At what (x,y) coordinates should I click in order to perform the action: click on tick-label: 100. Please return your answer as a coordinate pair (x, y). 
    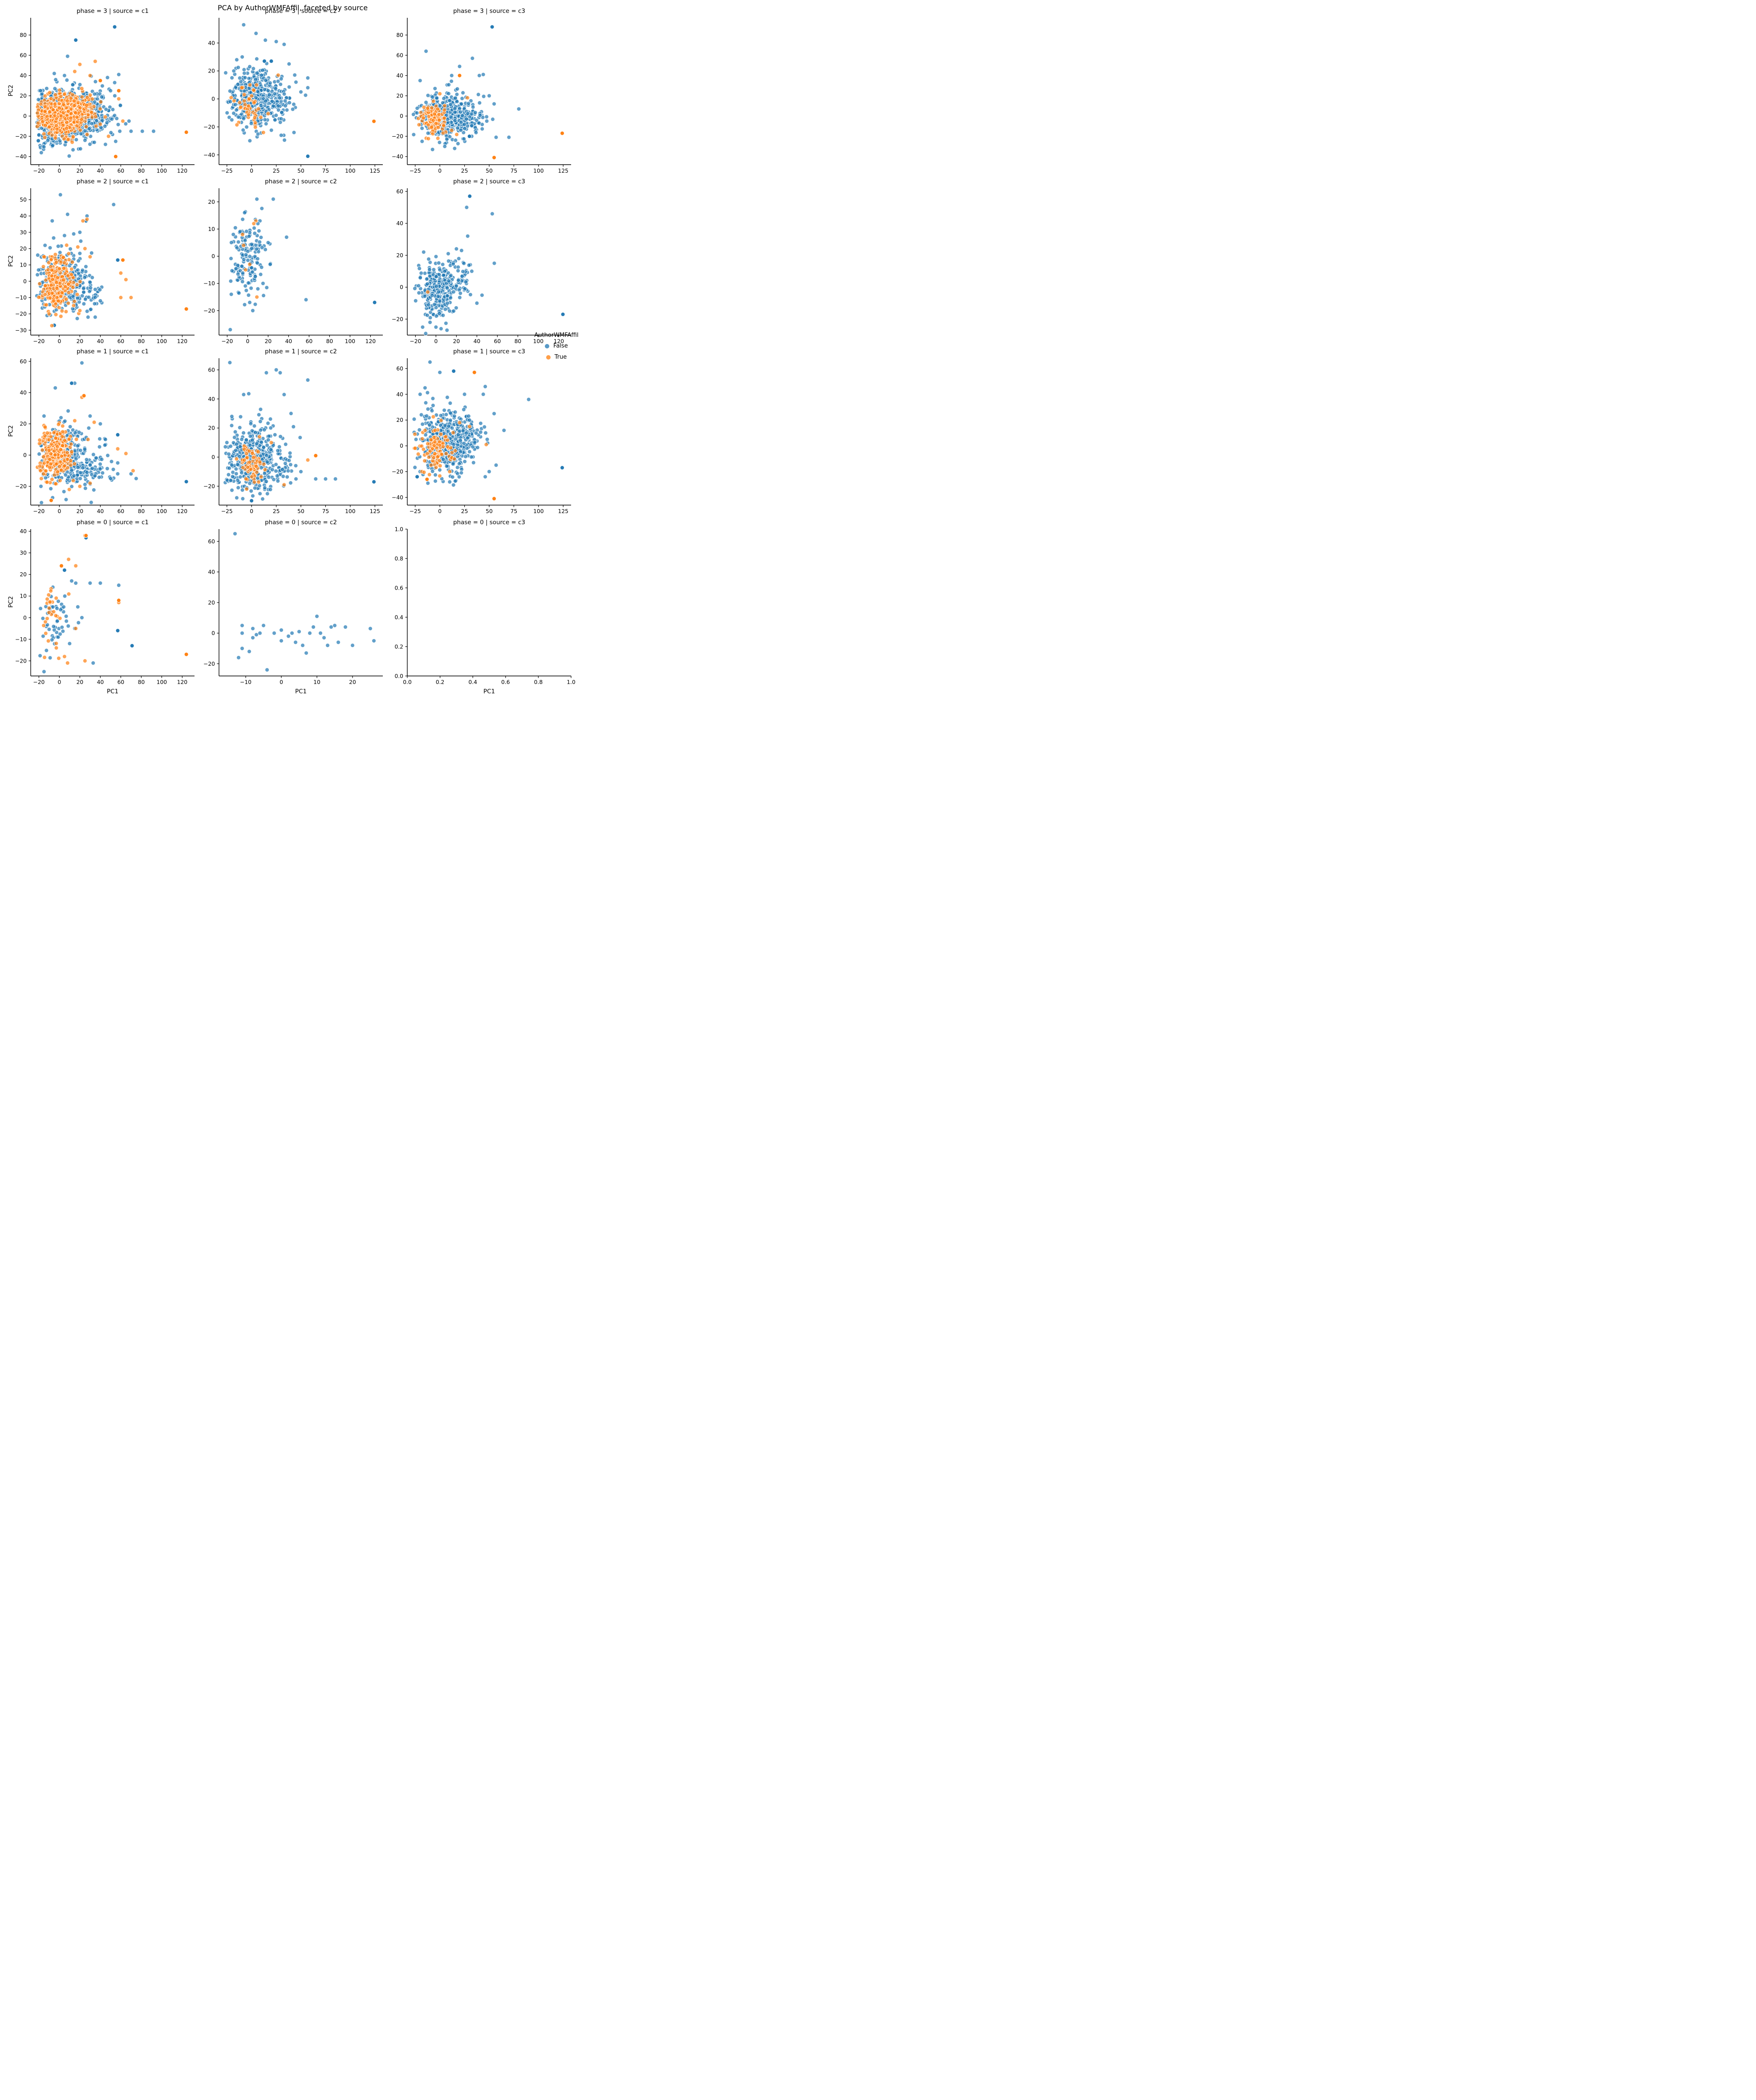
    Looking at the image, I should click on (162, 341).